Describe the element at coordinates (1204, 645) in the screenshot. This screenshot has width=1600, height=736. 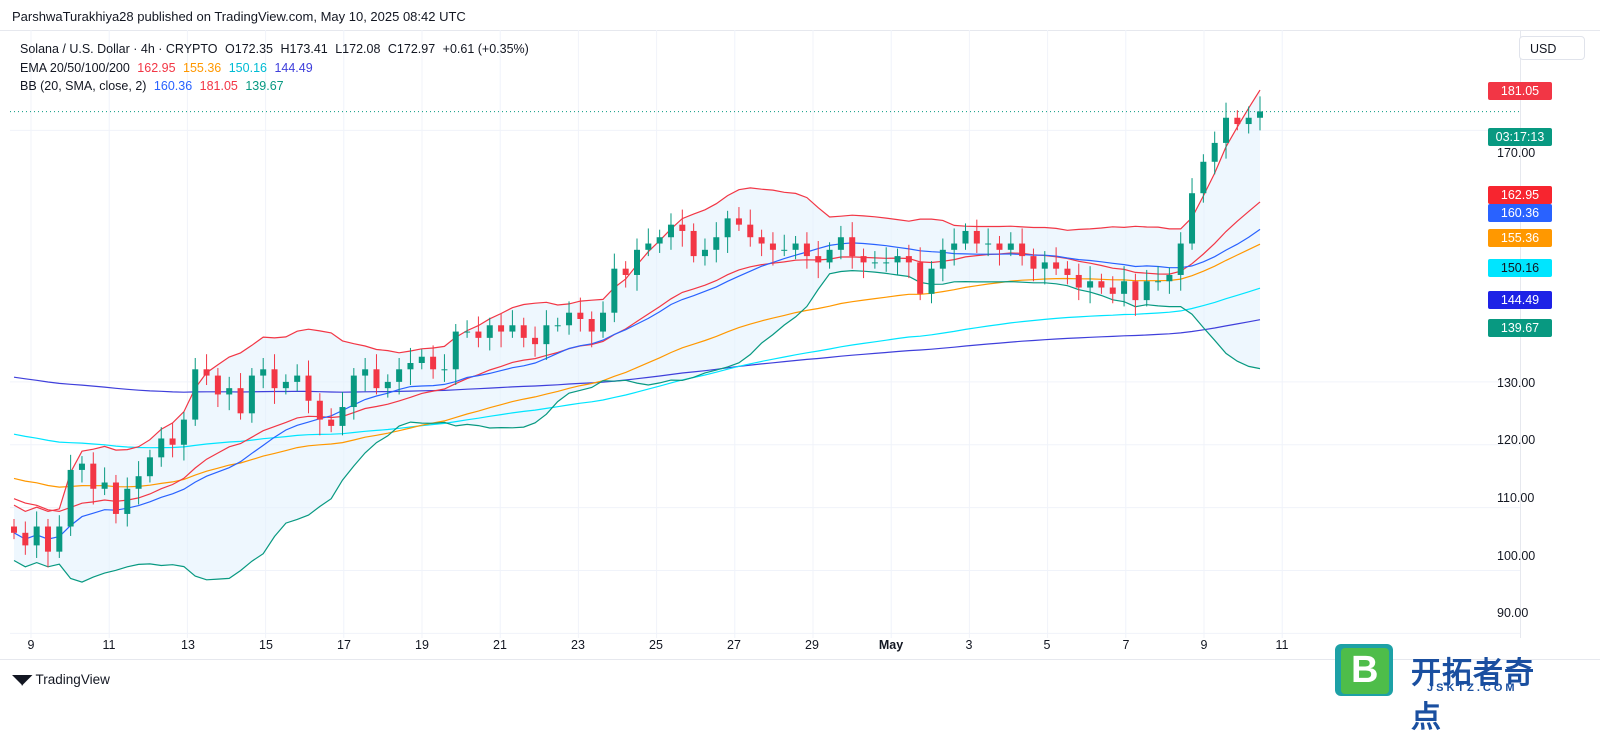
I see `x-tick-9b: 9` at that location.